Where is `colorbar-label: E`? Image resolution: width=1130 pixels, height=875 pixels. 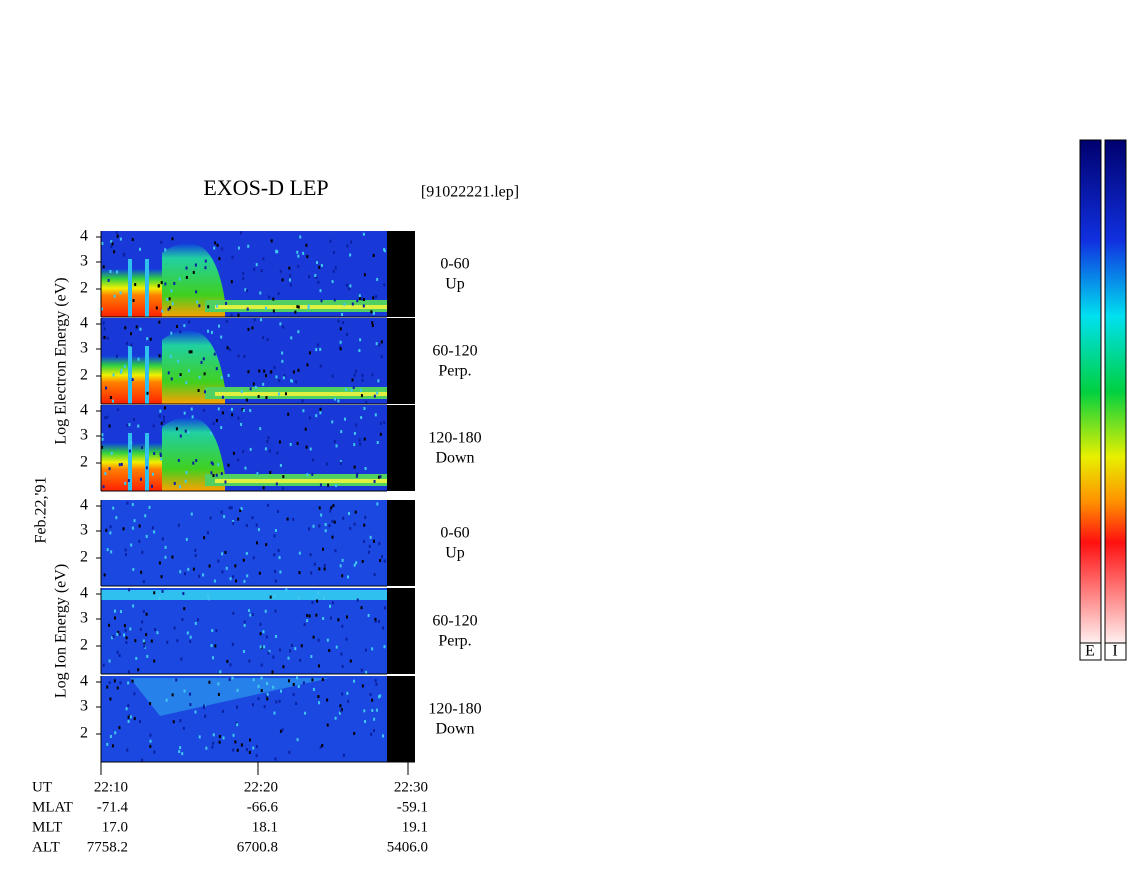 colorbar-label: E is located at coordinates (1090, 651).